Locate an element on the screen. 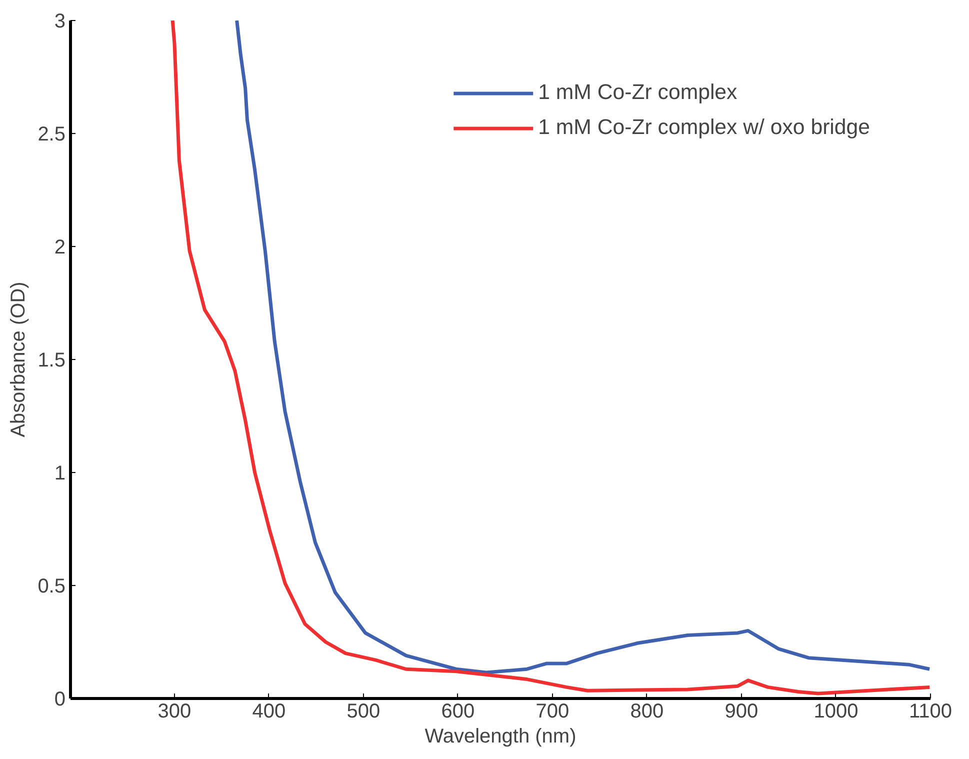 The image size is (969, 759). y-tick-label: 2 is located at coordinates (60, 247).